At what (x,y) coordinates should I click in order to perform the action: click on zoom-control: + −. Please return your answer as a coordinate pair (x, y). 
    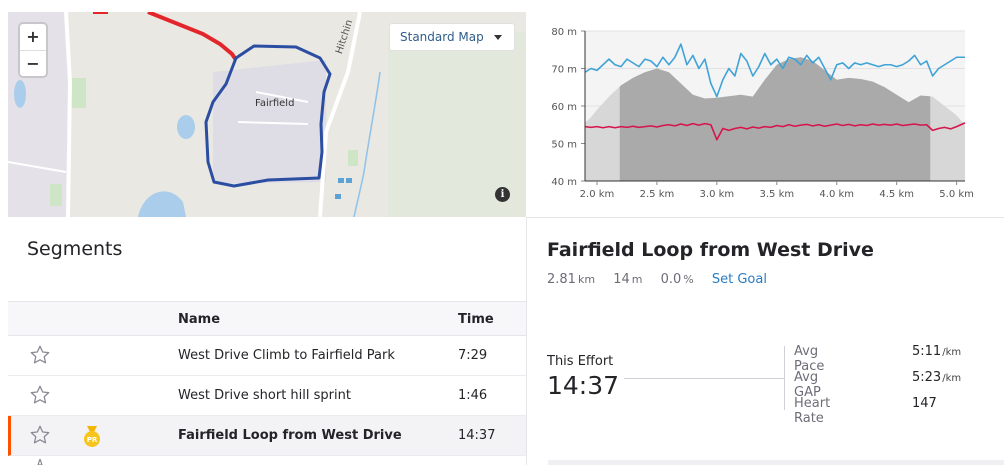
    Looking at the image, I should click on (33, 50).